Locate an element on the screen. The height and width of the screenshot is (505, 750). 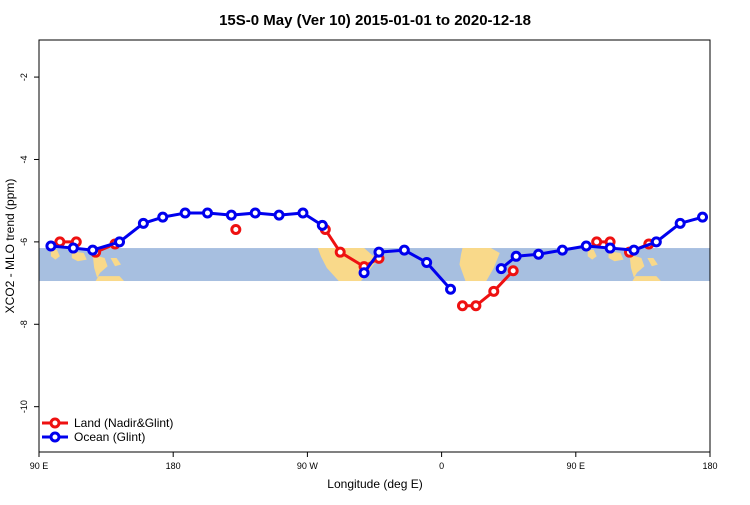
y-tick-label: -2 is located at coordinates (24, 77).